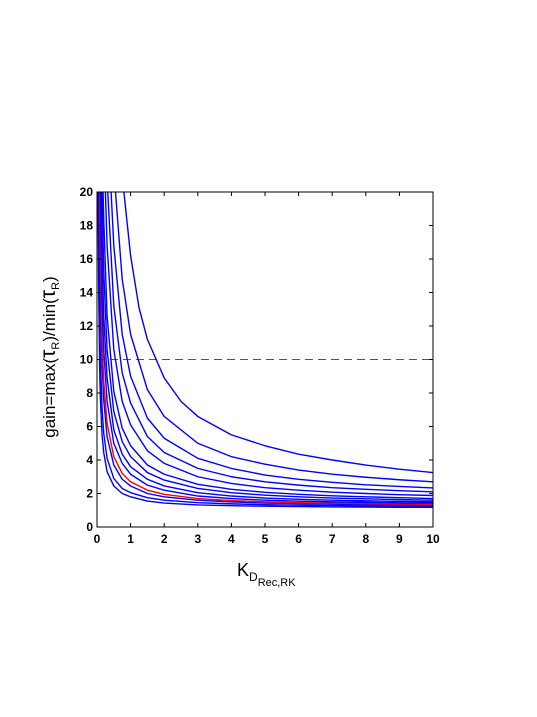 This screenshot has width=537, height=717. I want to click on x-tick-label: 5, so click(265, 539).